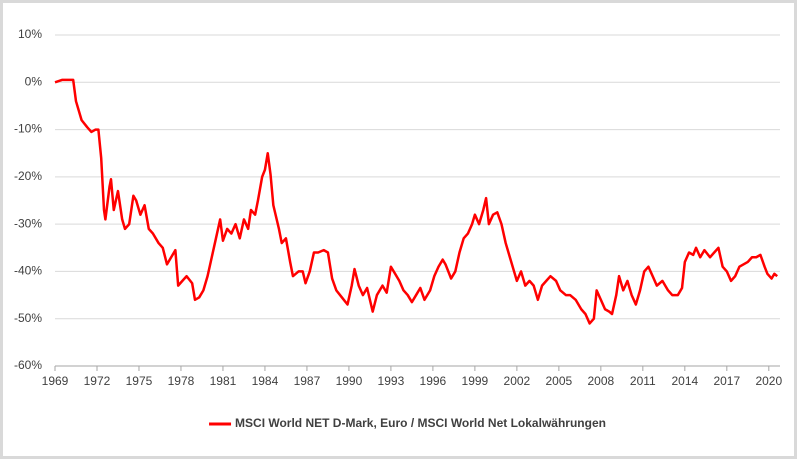 The height and width of the screenshot is (464, 797). What do you see at coordinates (391, 381) in the screenshot?
I see `x-tick-label: 1993` at bounding box center [391, 381].